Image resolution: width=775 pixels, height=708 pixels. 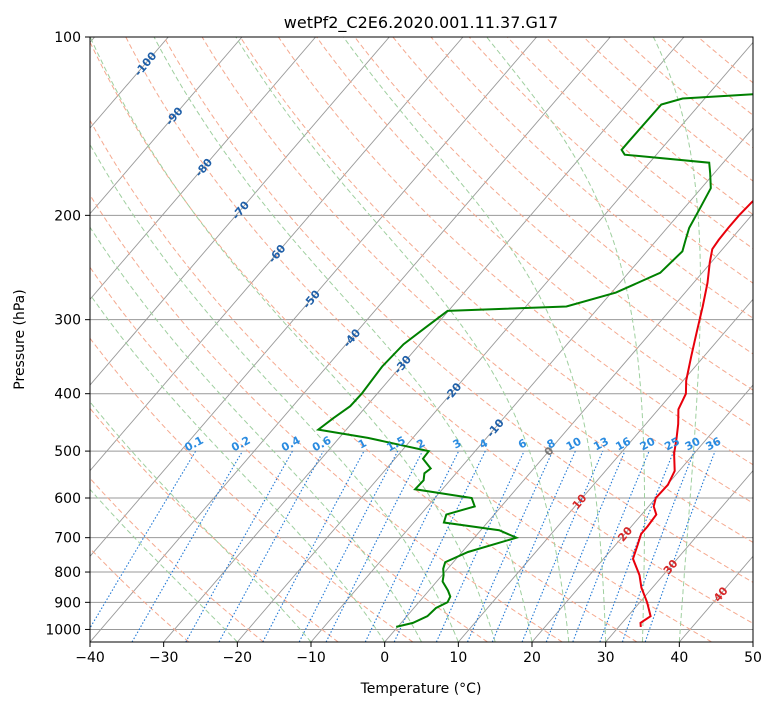 I want to click on x-tick-label: −30, so click(x=164, y=658).